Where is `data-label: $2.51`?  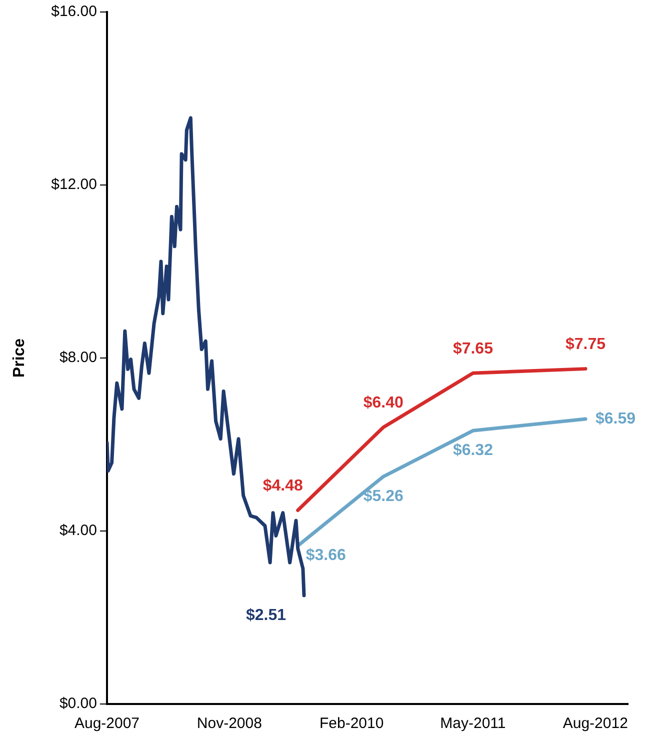
data-label: $2.51 is located at coordinates (266, 615).